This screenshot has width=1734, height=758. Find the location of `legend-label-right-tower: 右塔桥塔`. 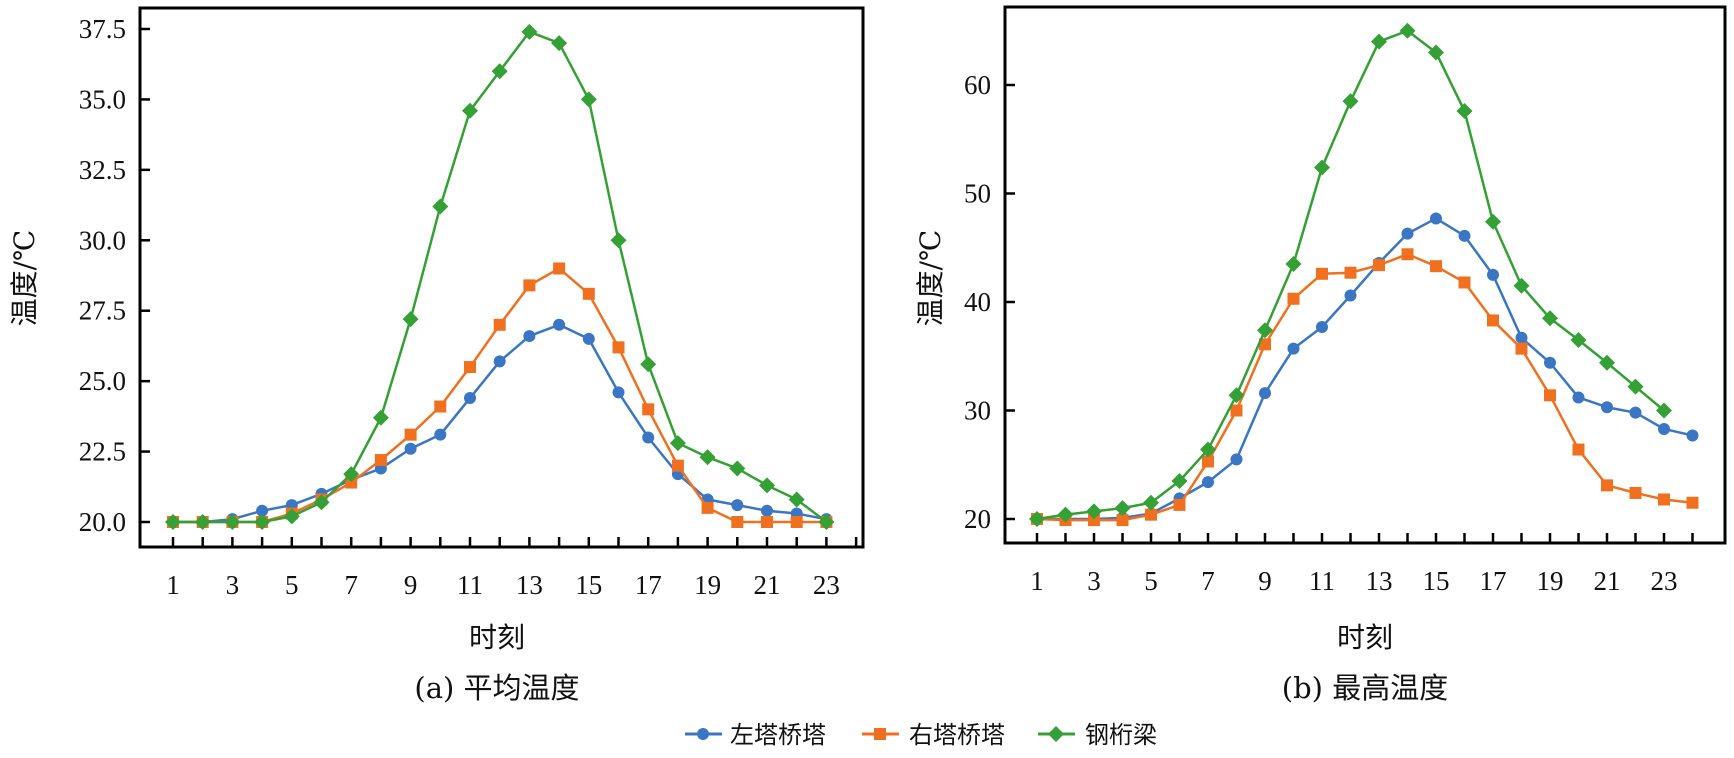

legend-label-right-tower: 右塔桥塔 is located at coordinates (957, 735).